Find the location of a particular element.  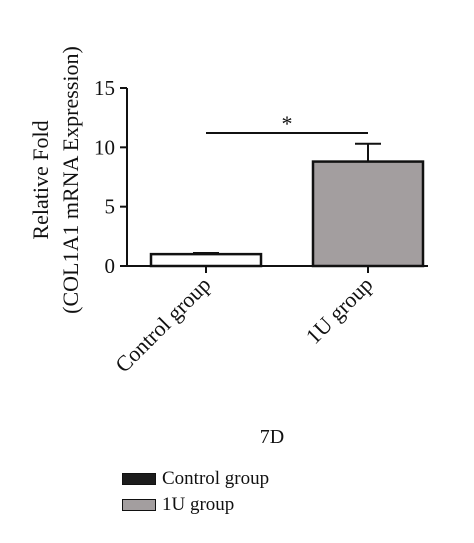

bar-1u is located at coordinates (368, 214).